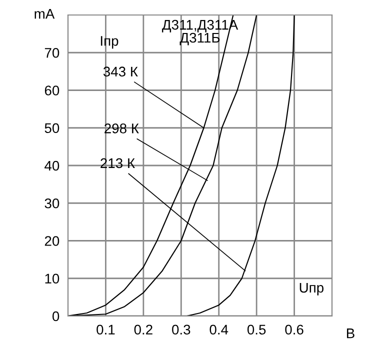  What do you see at coordinates (56, 316) in the screenshot?
I see `y-tick-label: 0` at bounding box center [56, 316].